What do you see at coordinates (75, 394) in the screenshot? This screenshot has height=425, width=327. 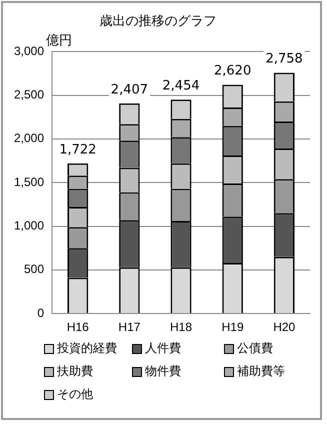 I see `legend-label: その他` at bounding box center [75, 394].